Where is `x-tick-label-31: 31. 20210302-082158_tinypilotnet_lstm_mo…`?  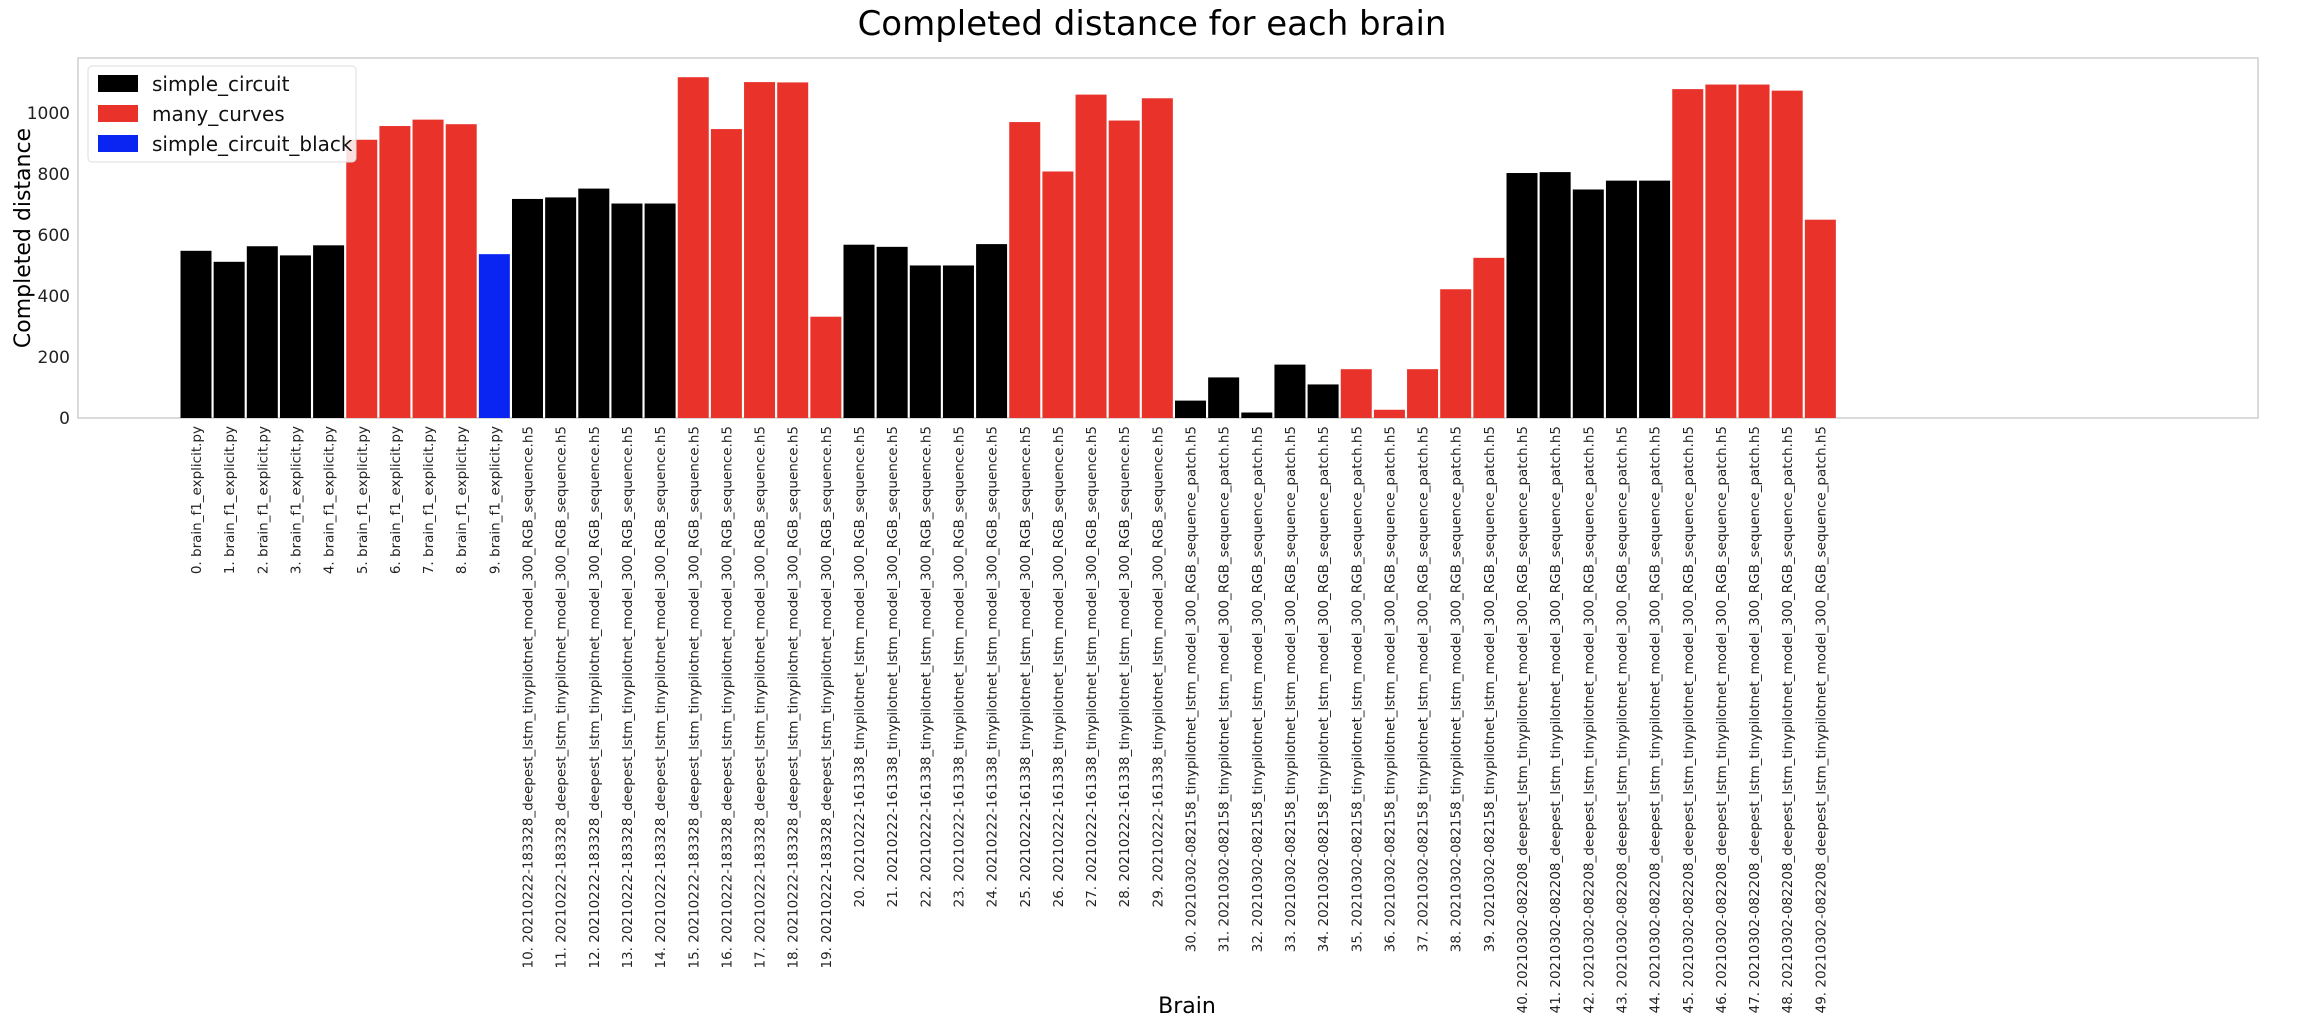
x-tick-label-31: 31. 20210302-082158_tinypilotnet_lstm_mo… is located at coordinates (1225, 689).